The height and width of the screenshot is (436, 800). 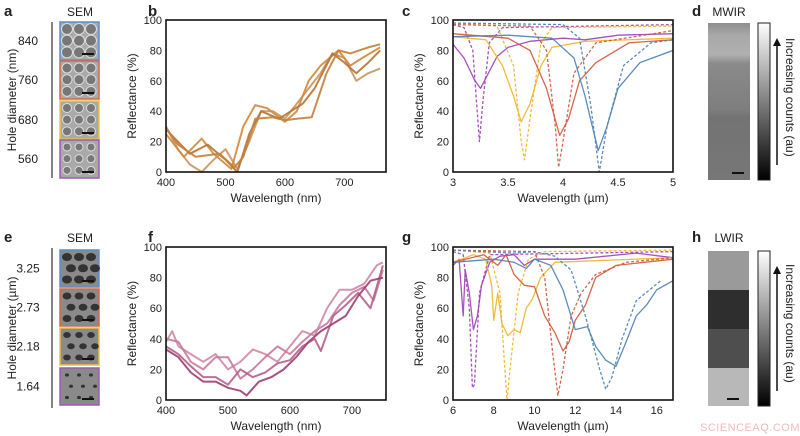 What do you see at coordinates (28, 387) in the screenshot?
I see `hole-diameter-label: 1.64` at bounding box center [28, 387].